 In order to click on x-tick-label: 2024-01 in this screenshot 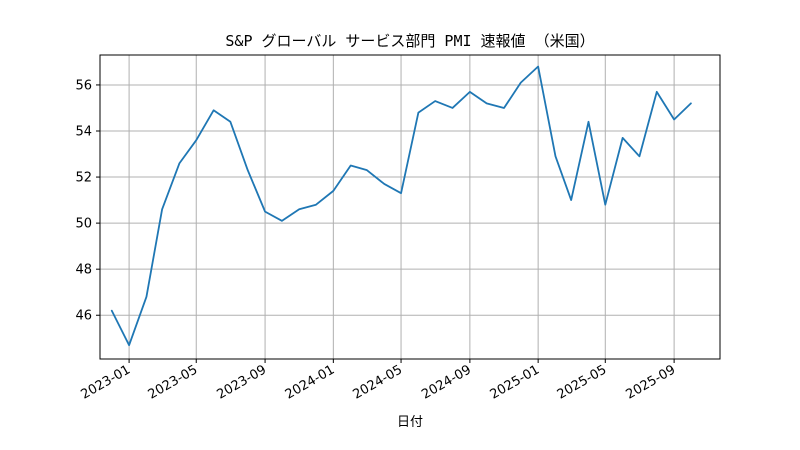, I will do `click(310, 382)`.